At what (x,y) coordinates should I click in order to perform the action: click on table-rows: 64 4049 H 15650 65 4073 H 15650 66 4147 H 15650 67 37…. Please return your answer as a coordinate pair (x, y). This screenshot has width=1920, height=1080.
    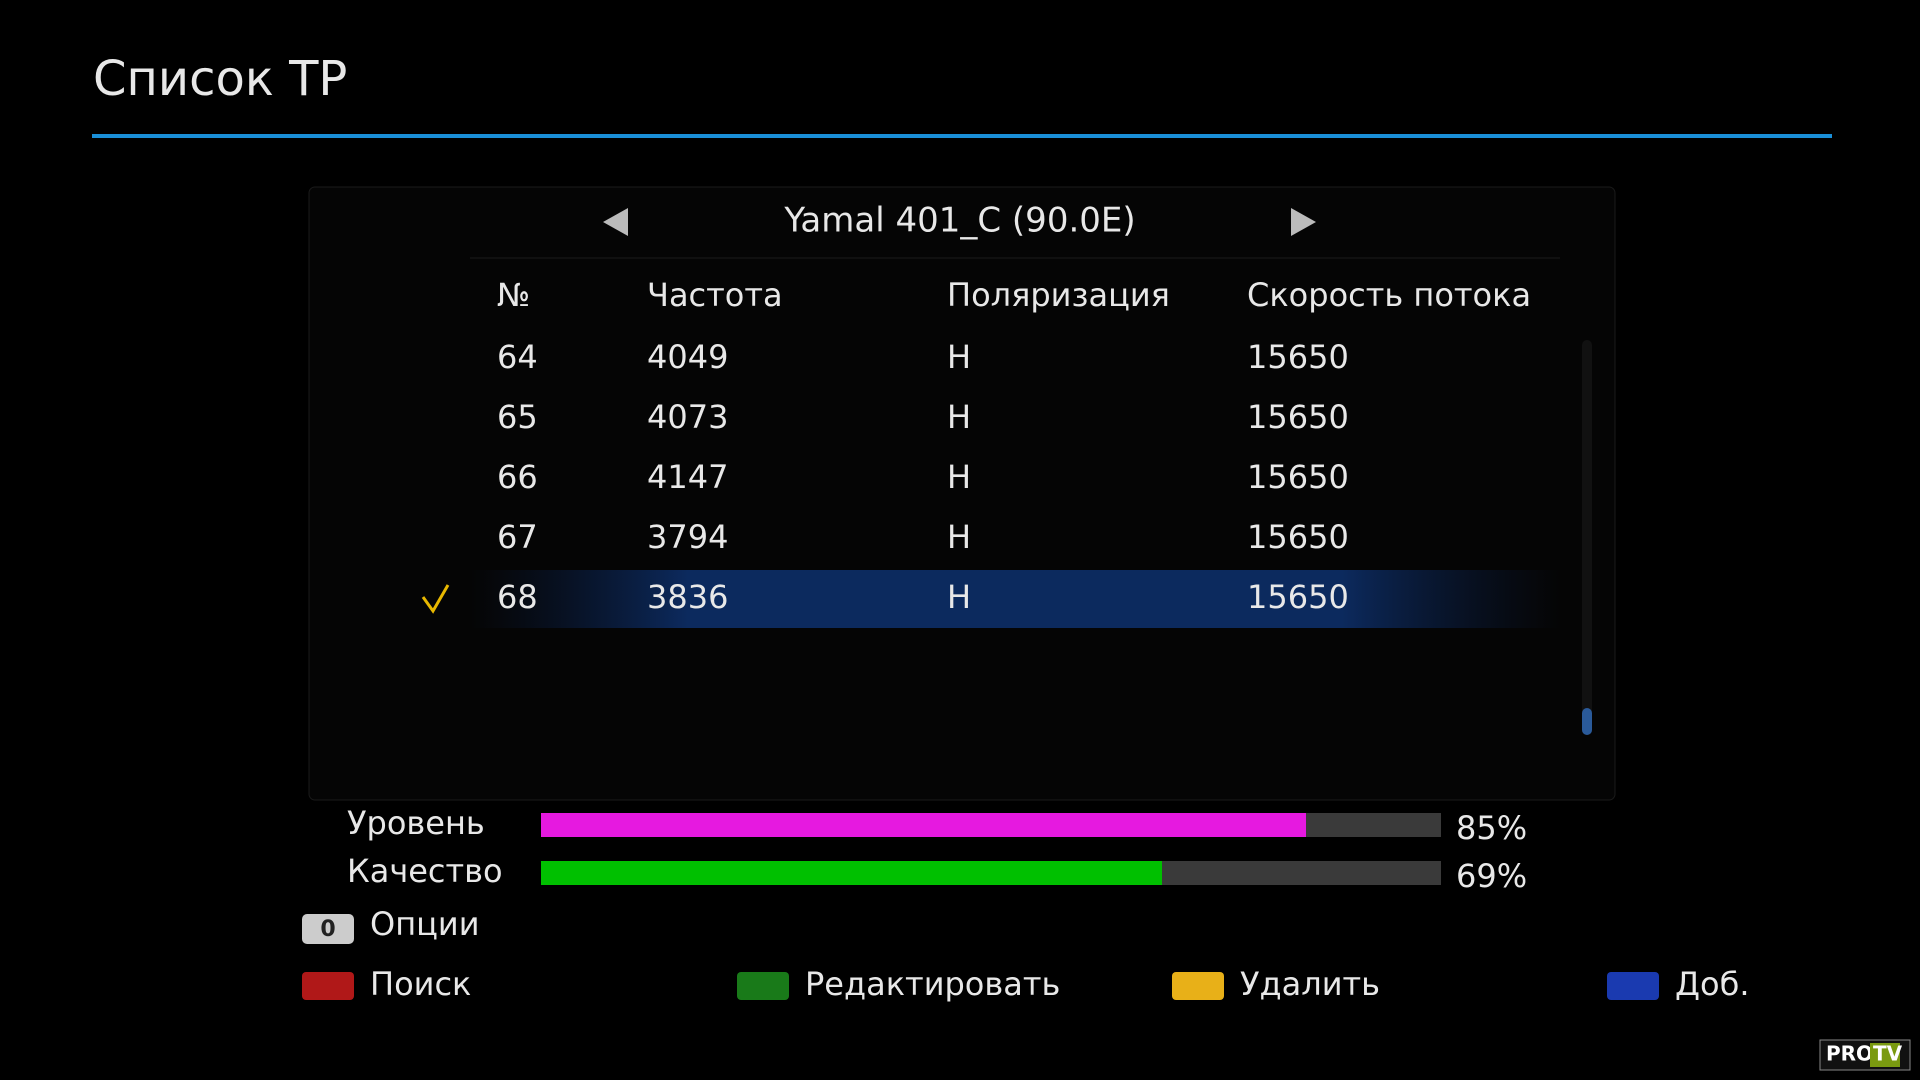
    Looking at the image, I should click on (923, 477).